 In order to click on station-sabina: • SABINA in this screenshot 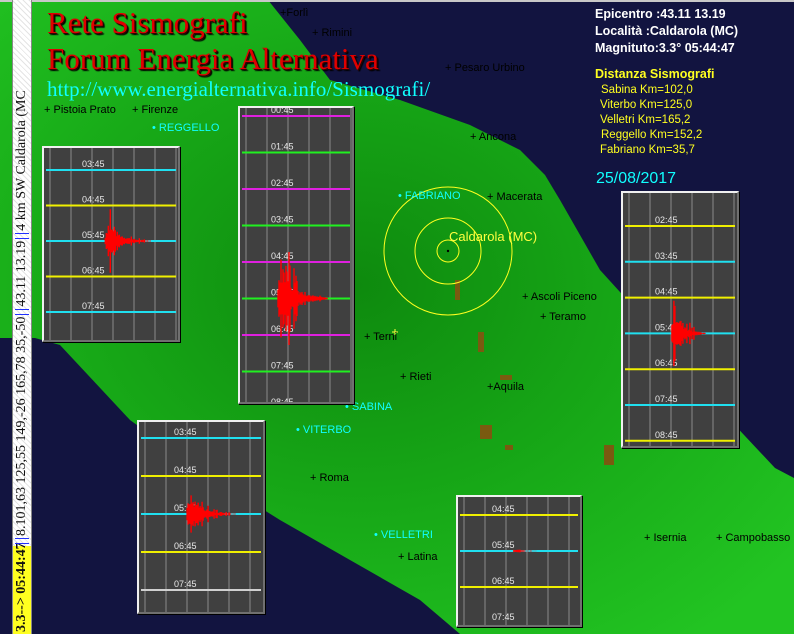, I will do `click(369, 407)`.